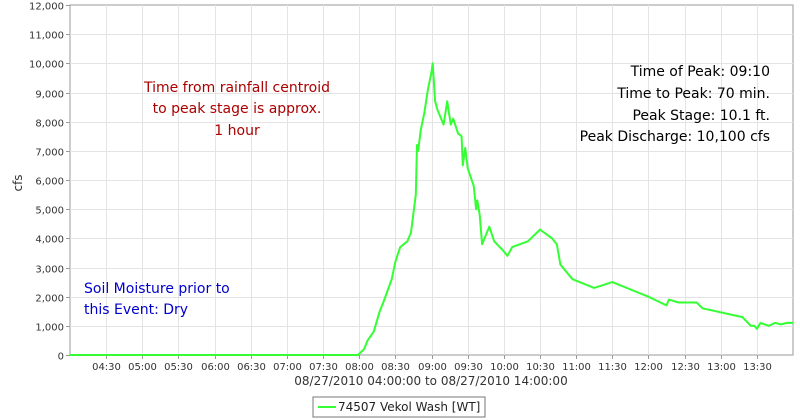  What do you see at coordinates (701, 116) in the screenshot?
I see `annotation-peak-stage: Peak Stage: 10.1 ft.` at bounding box center [701, 116].